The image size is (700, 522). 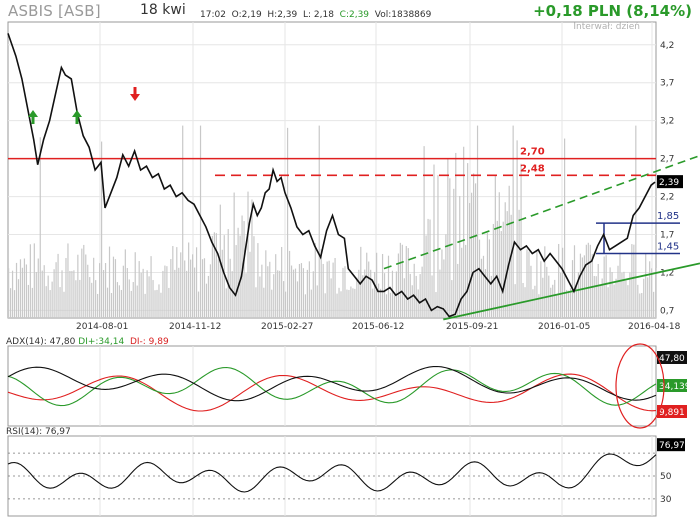 What do you see at coordinates (101, 342) in the screenshot?
I see `di-plus-label: DI+:34,14` at bounding box center [101, 342].